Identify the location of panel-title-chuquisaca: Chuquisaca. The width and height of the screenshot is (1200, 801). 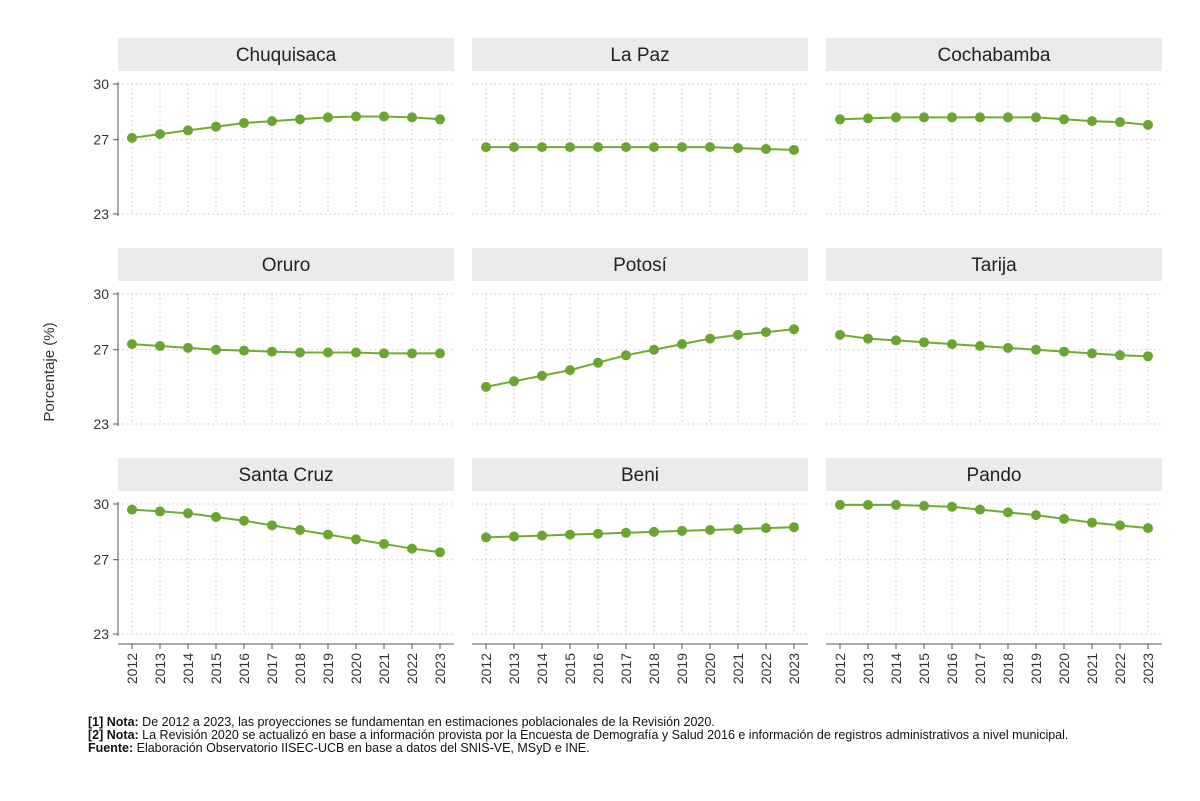
(286, 55).